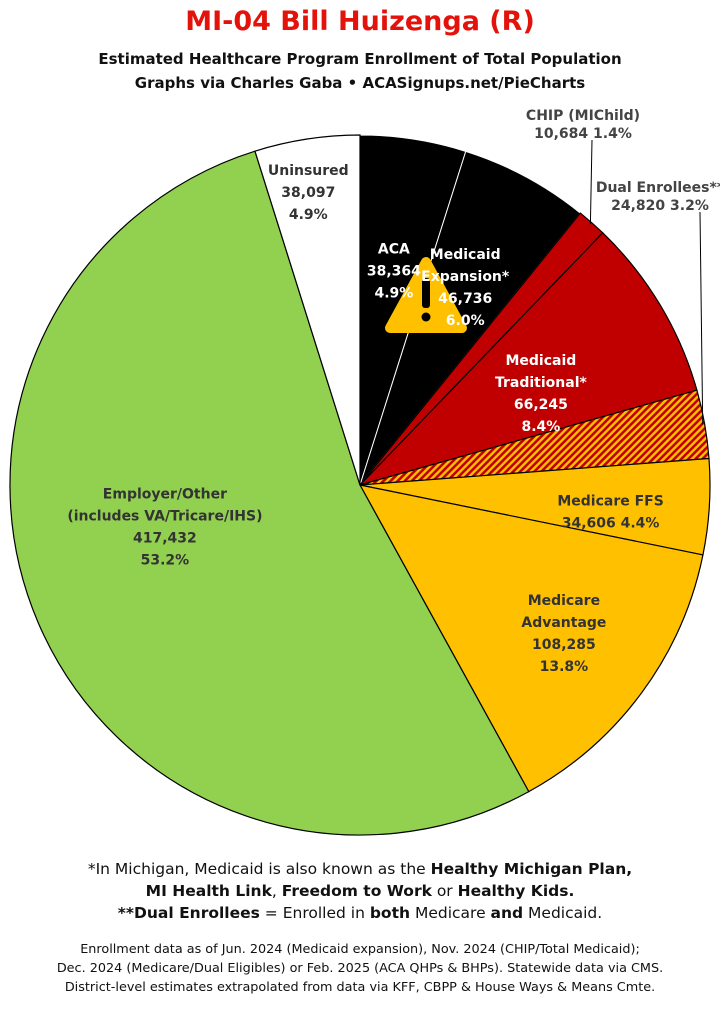 The image size is (720, 1010). I want to click on page-title: MI-04 Bill Huizenga (R), so click(360, 21).